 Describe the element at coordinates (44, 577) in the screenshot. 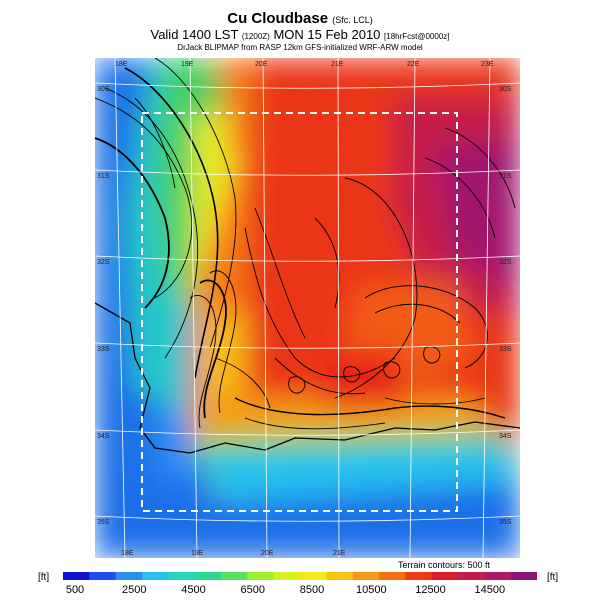

I see `colorbar-unit-left: [ft]` at that location.